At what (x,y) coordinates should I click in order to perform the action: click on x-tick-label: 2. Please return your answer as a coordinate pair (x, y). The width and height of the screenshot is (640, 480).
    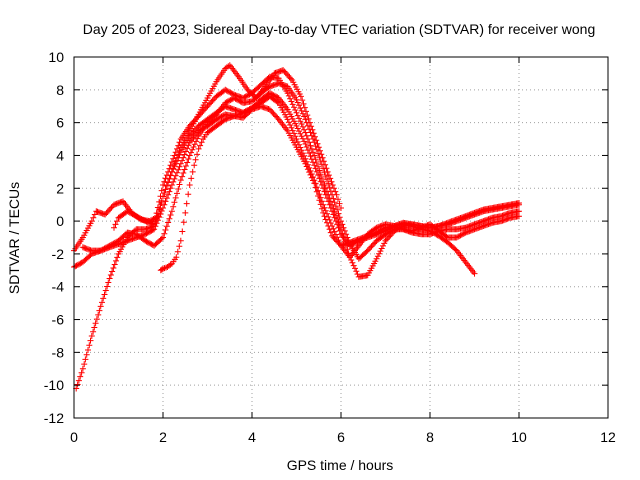
    Looking at the image, I should click on (163, 437).